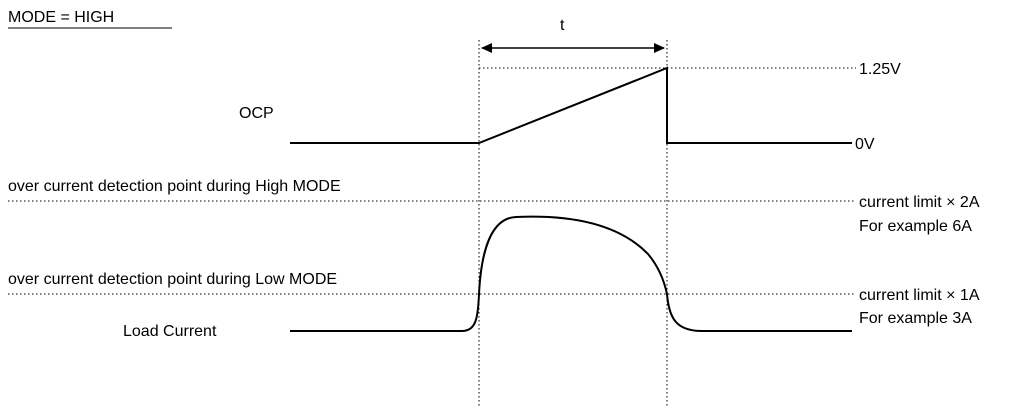 The width and height of the screenshot is (1026, 408). What do you see at coordinates (915, 226) in the screenshot?
I see `high-mode-example: For example 6A` at bounding box center [915, 226].